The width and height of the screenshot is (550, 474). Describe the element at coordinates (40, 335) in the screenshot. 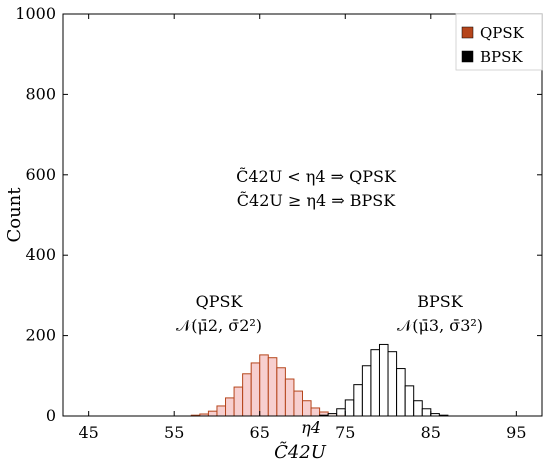

I see `y-tick-label: 200` at that location.